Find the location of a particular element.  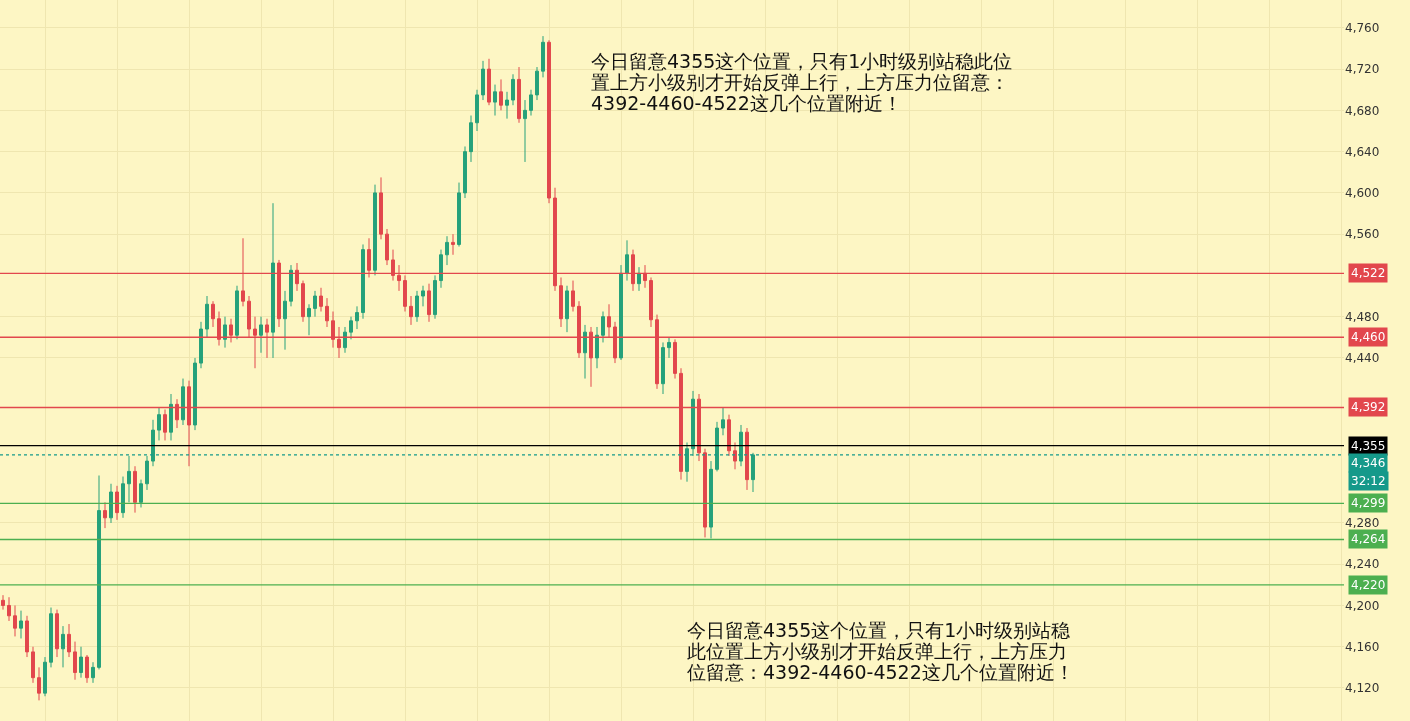

ref-line-label: 4,264 is located at coordinates (1368, 539).